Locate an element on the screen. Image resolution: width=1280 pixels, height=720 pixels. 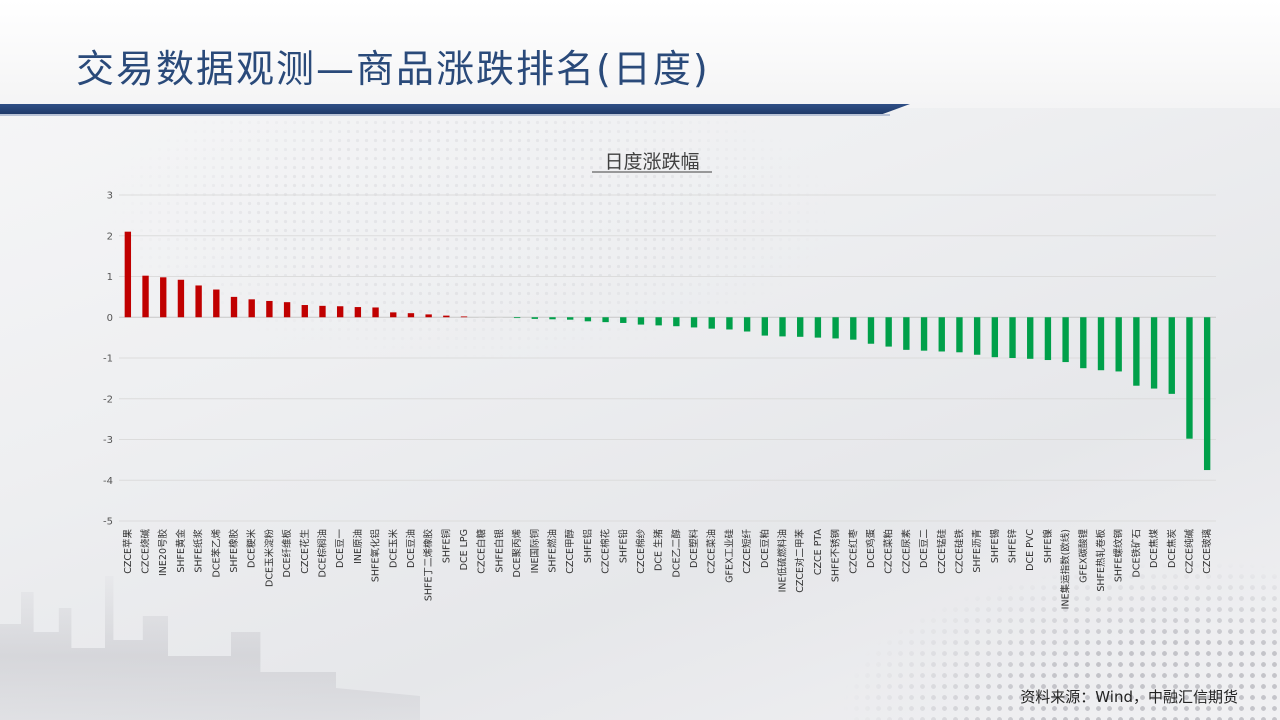
x-category-label: CZCE花生 is located at coordinates (305, 551).